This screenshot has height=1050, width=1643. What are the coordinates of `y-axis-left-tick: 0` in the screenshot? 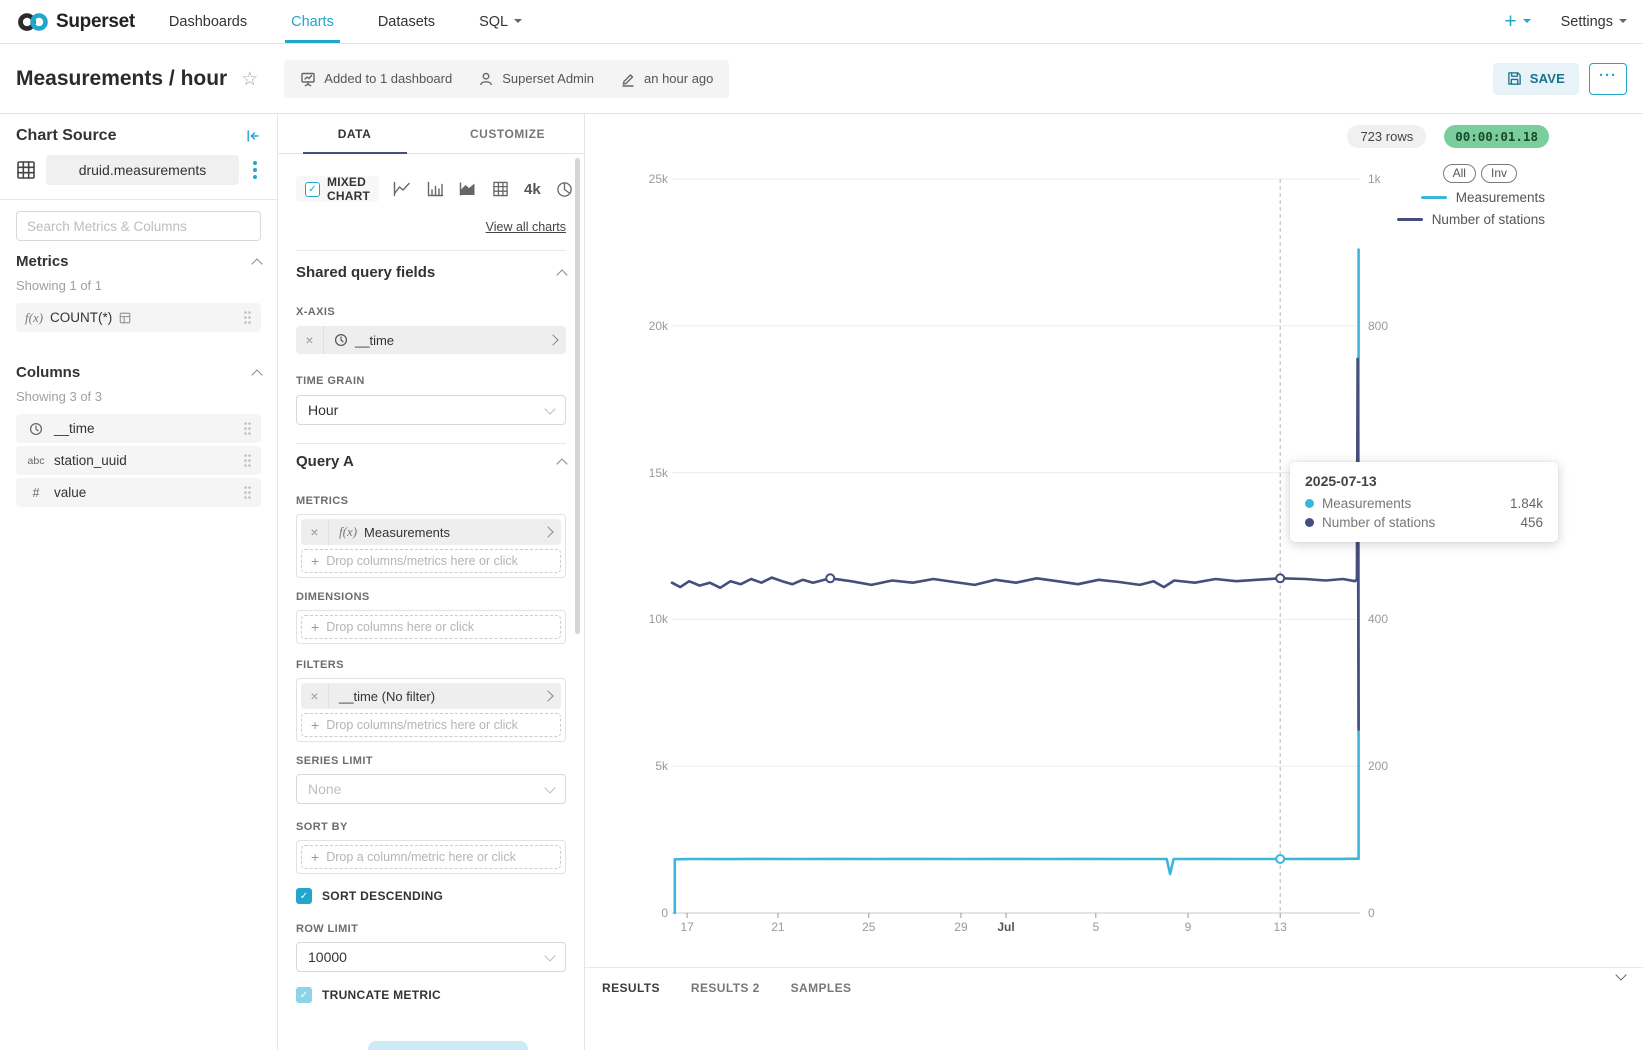 It's located at (664, 913).